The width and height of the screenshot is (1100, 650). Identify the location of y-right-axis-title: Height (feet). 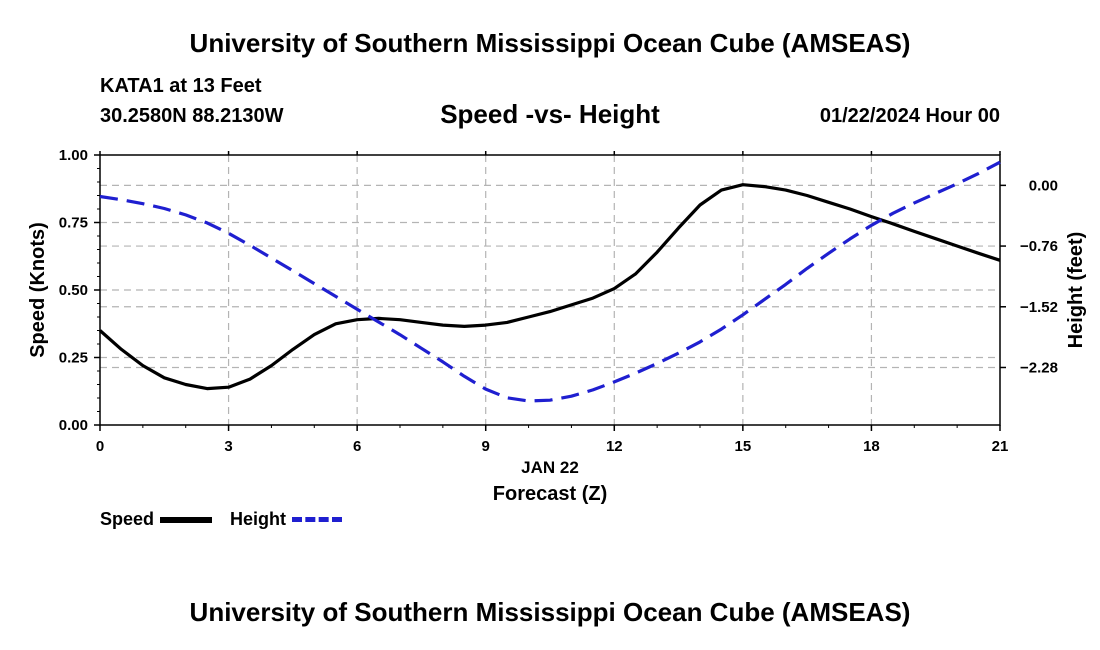
(1076, 290).